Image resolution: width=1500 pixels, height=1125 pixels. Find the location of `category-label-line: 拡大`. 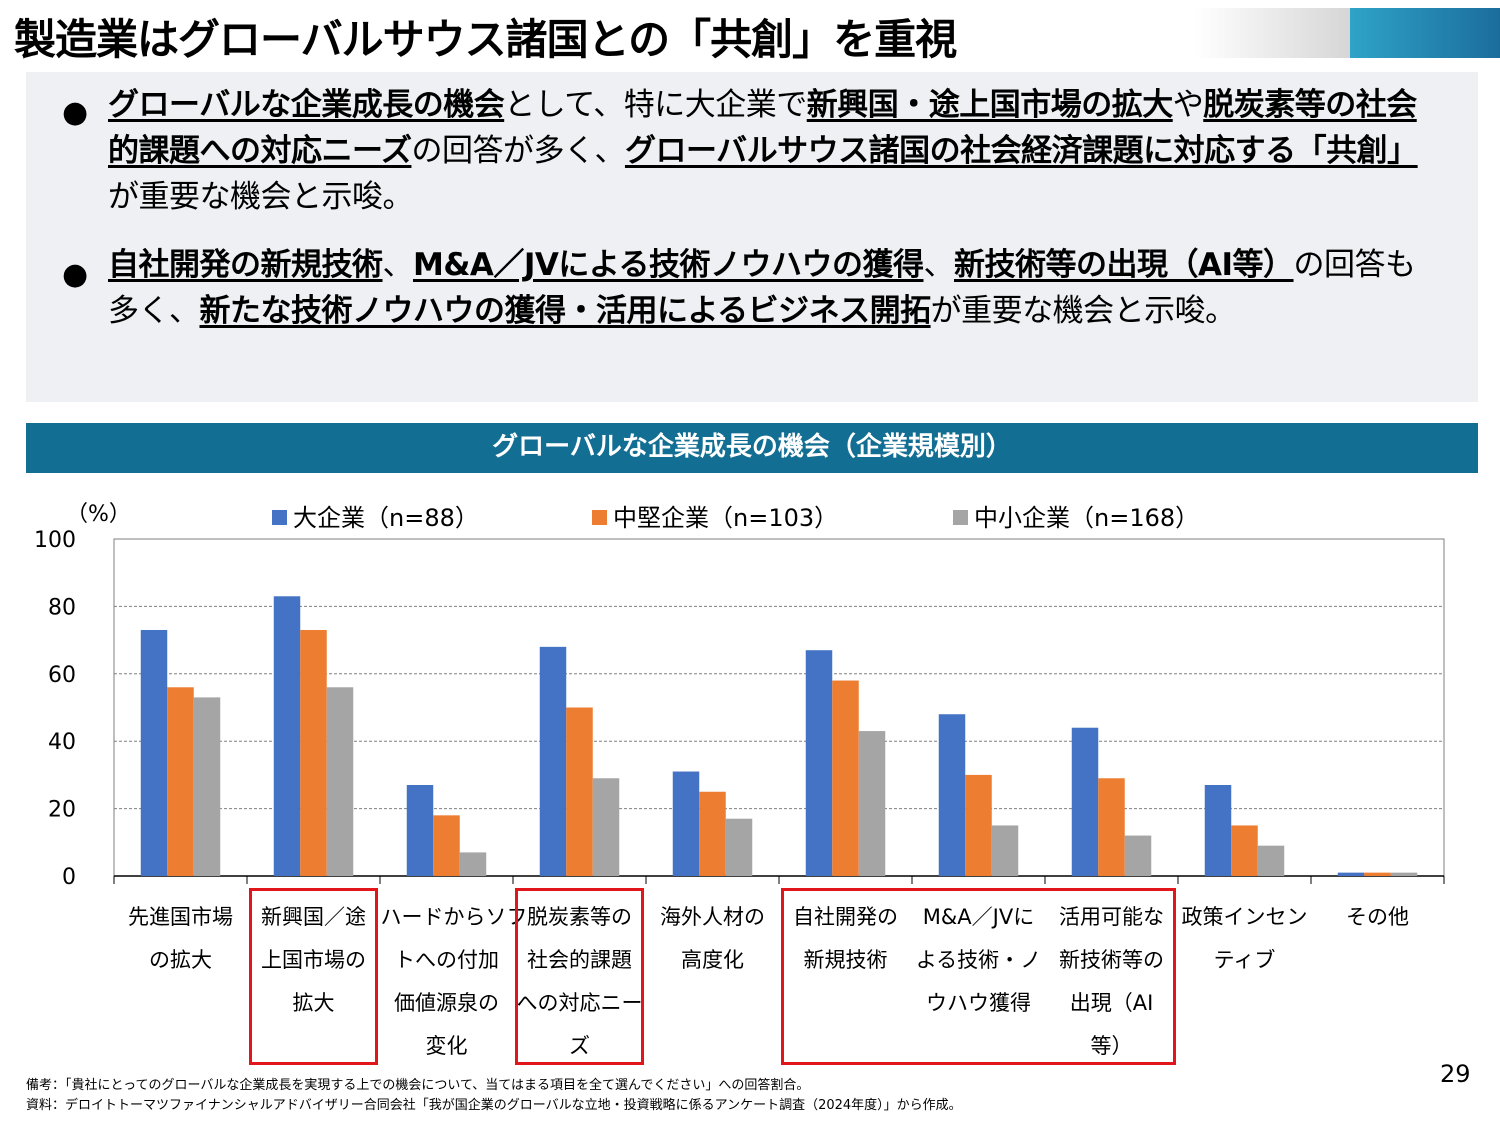

category-label-line: 拡大 is located at coordinates (313, 1003).